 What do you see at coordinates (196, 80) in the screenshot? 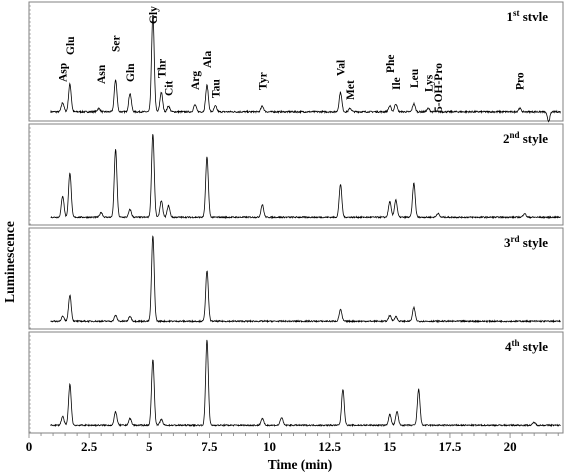
I see `peak-label-arg: Arg` at bounding box center [196, 80].